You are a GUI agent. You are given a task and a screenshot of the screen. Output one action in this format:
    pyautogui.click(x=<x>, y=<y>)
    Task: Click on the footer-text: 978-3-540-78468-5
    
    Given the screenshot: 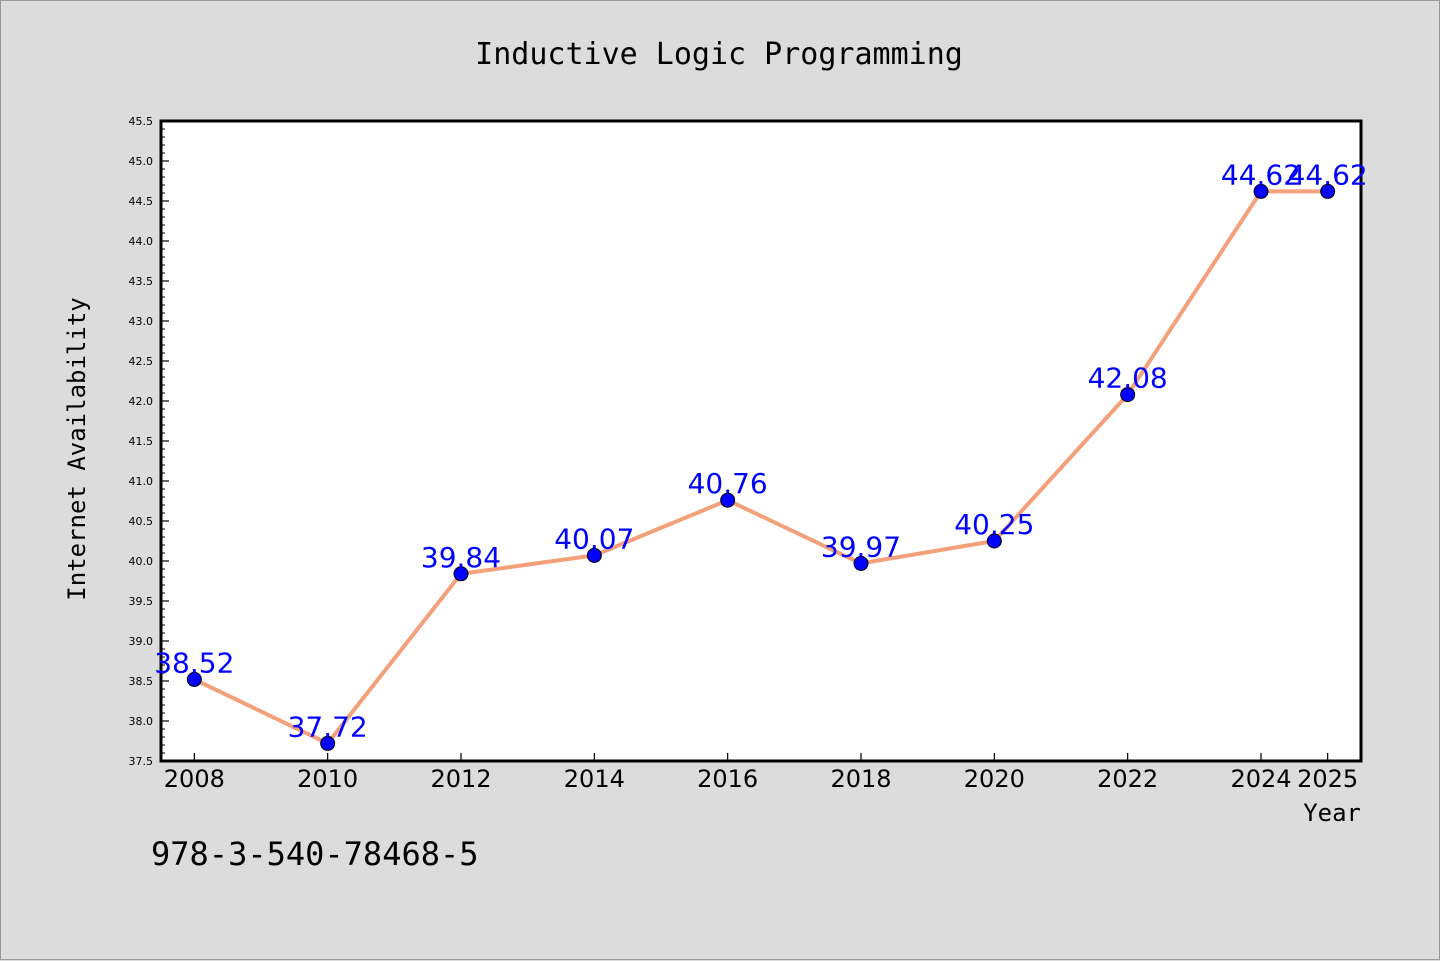 What is the action you would take?
    pyautogui.click(x=315, y=854)
    